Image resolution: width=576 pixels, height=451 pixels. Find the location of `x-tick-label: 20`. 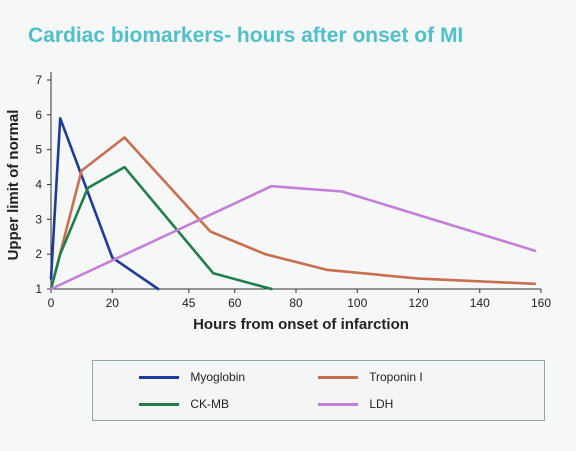

x-tick-label: 20 is located at coordinates (113, 303).